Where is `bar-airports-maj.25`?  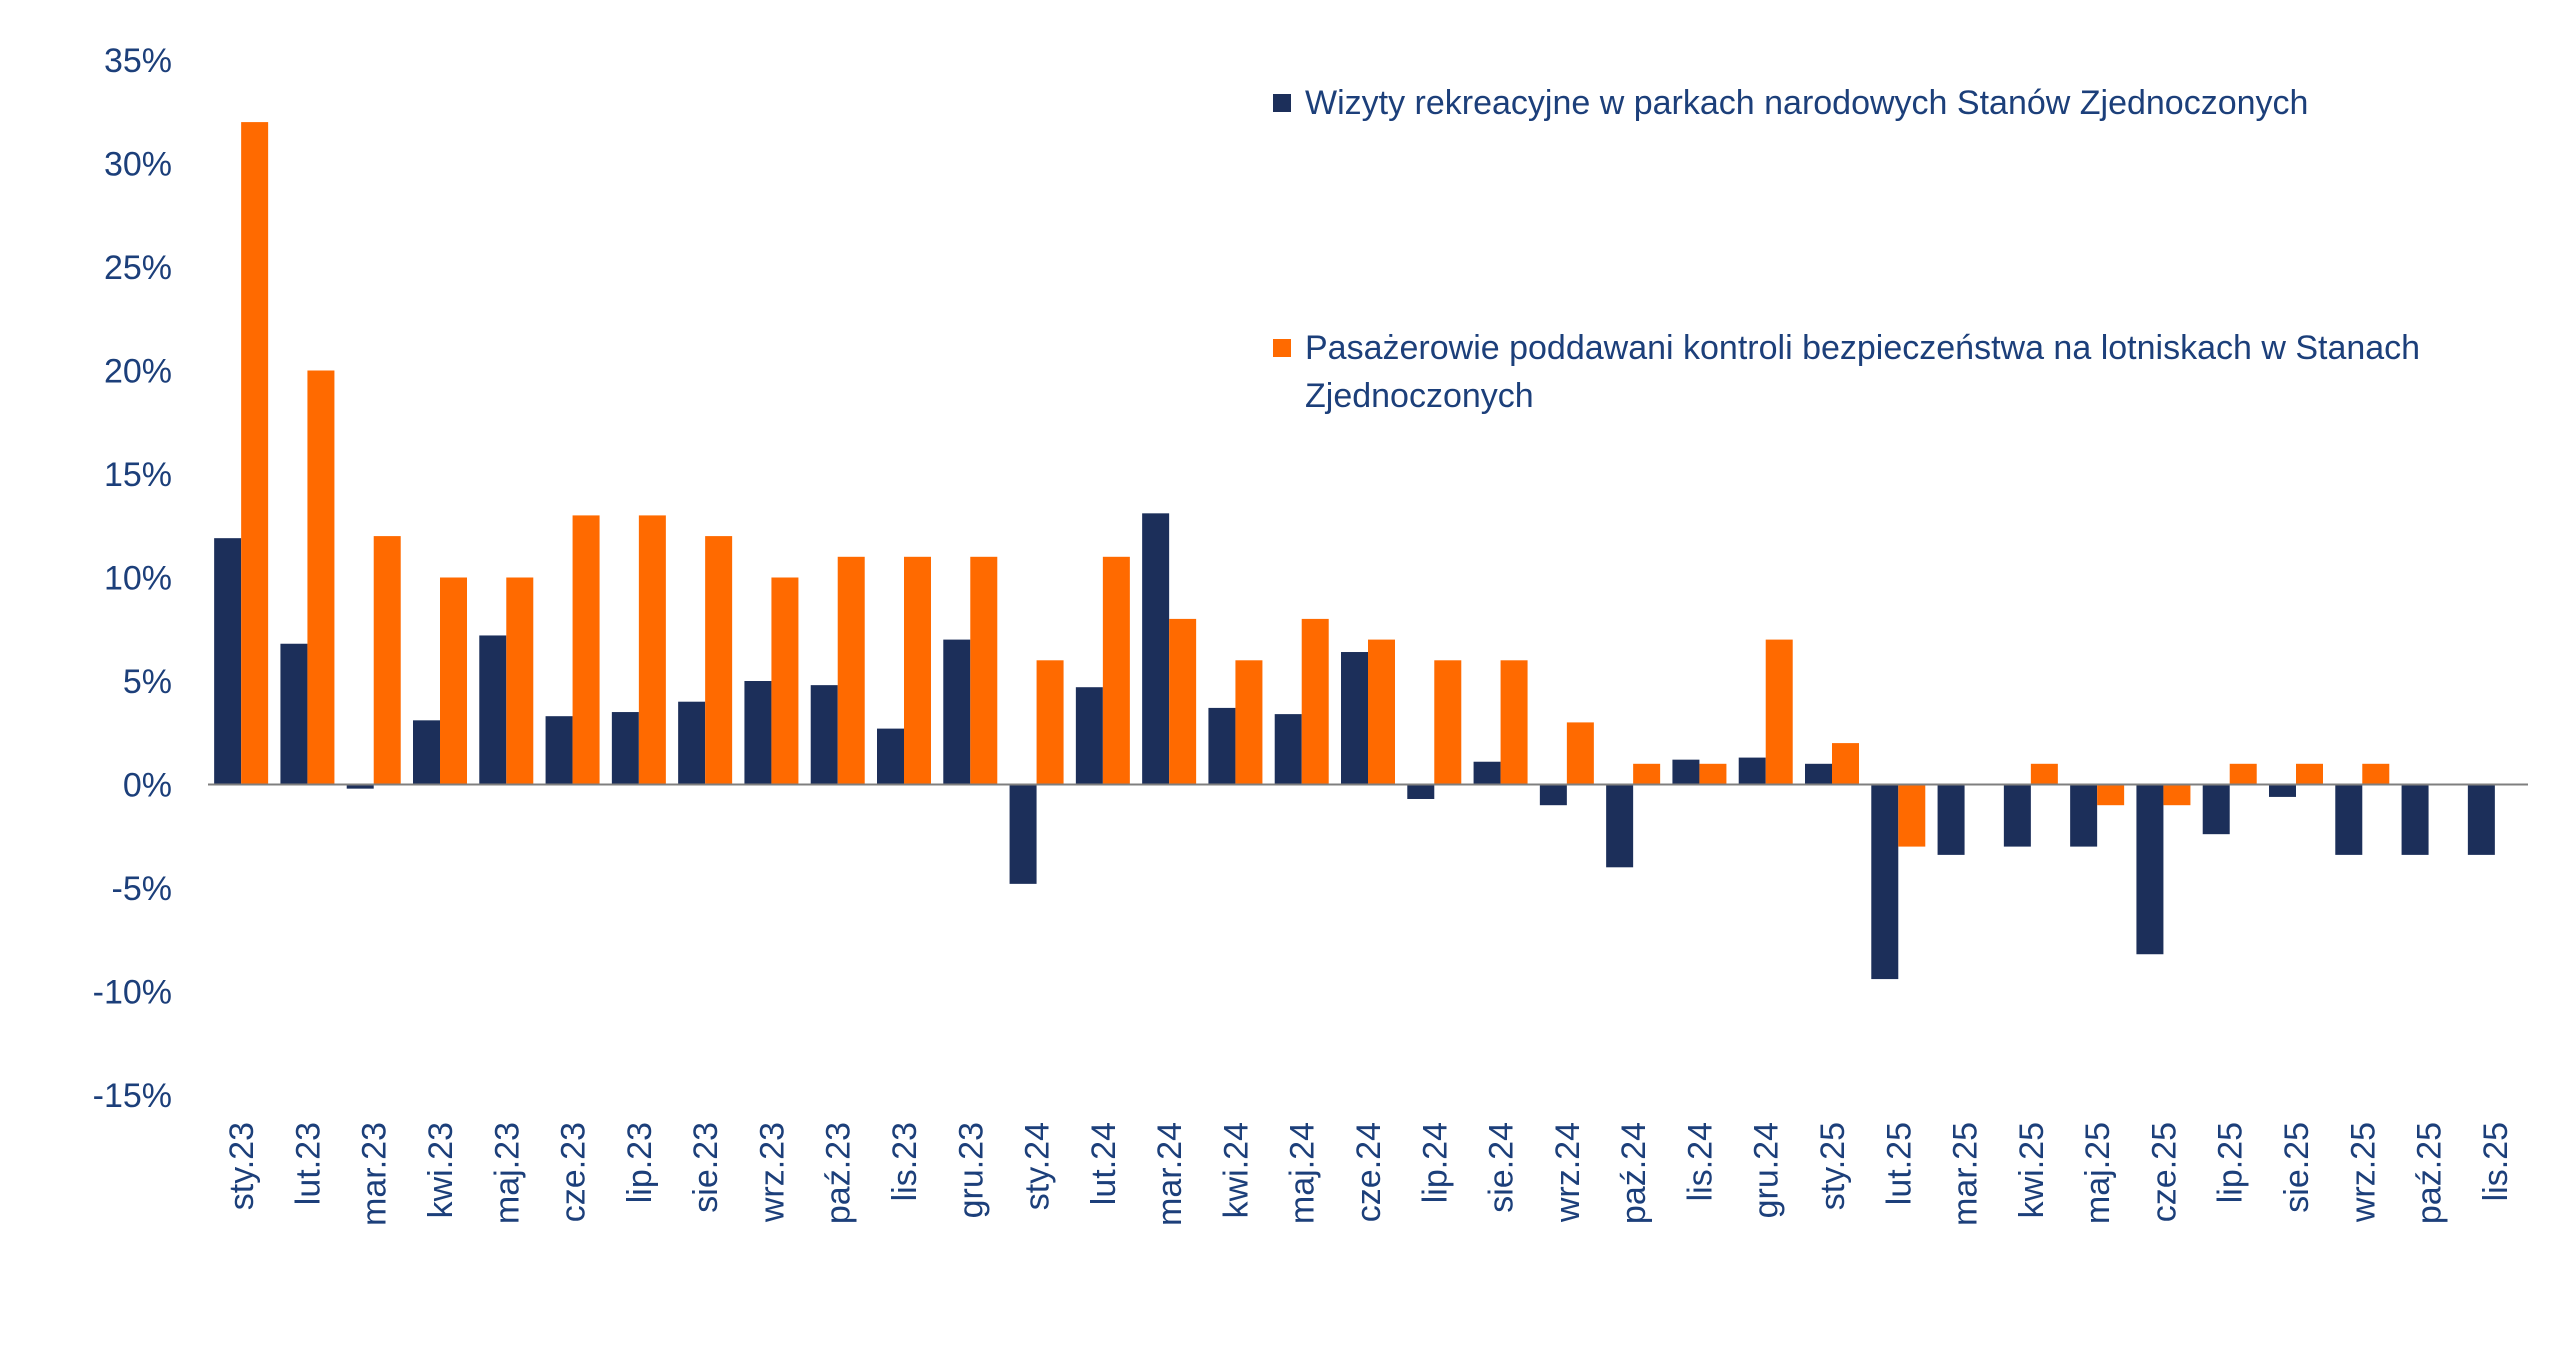 bar-airports-maj.25 is located at coordinates (2111, 795).